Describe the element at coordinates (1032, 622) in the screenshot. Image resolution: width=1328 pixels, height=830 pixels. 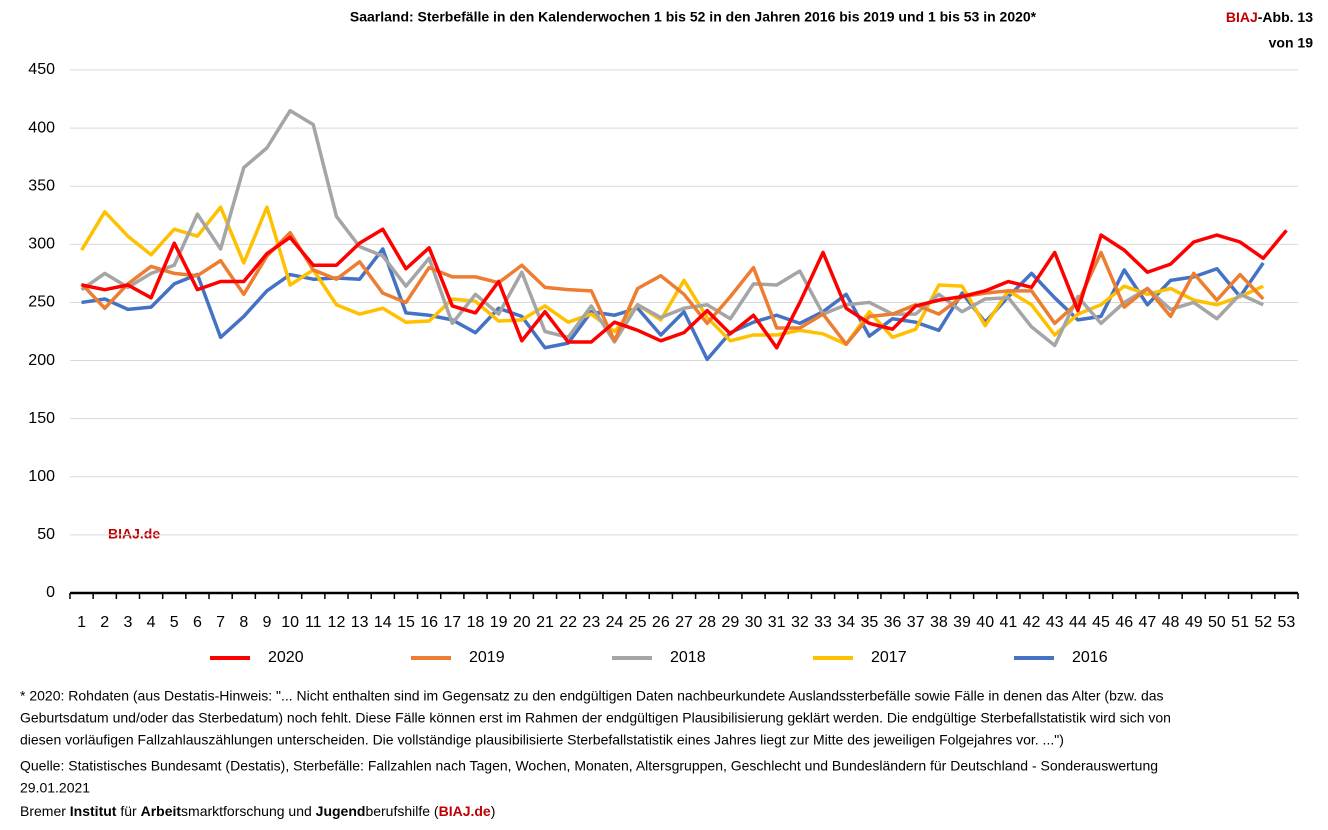
I see `x-tick-label: 42` at that location.